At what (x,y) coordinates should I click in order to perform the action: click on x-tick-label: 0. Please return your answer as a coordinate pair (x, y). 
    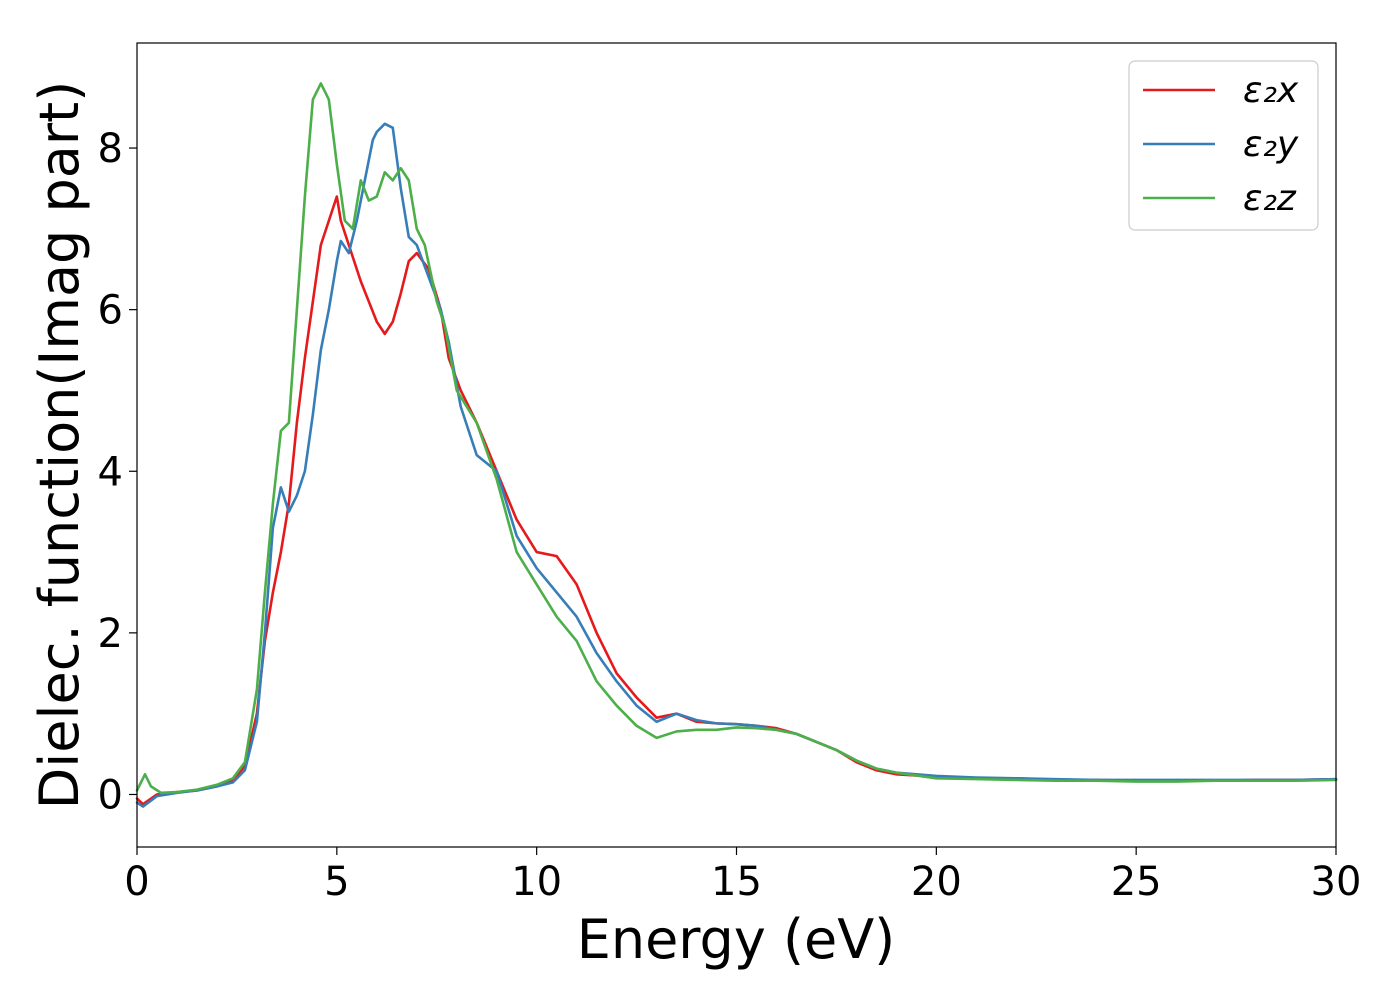
    Looking at the image, I should click on (136, 882).